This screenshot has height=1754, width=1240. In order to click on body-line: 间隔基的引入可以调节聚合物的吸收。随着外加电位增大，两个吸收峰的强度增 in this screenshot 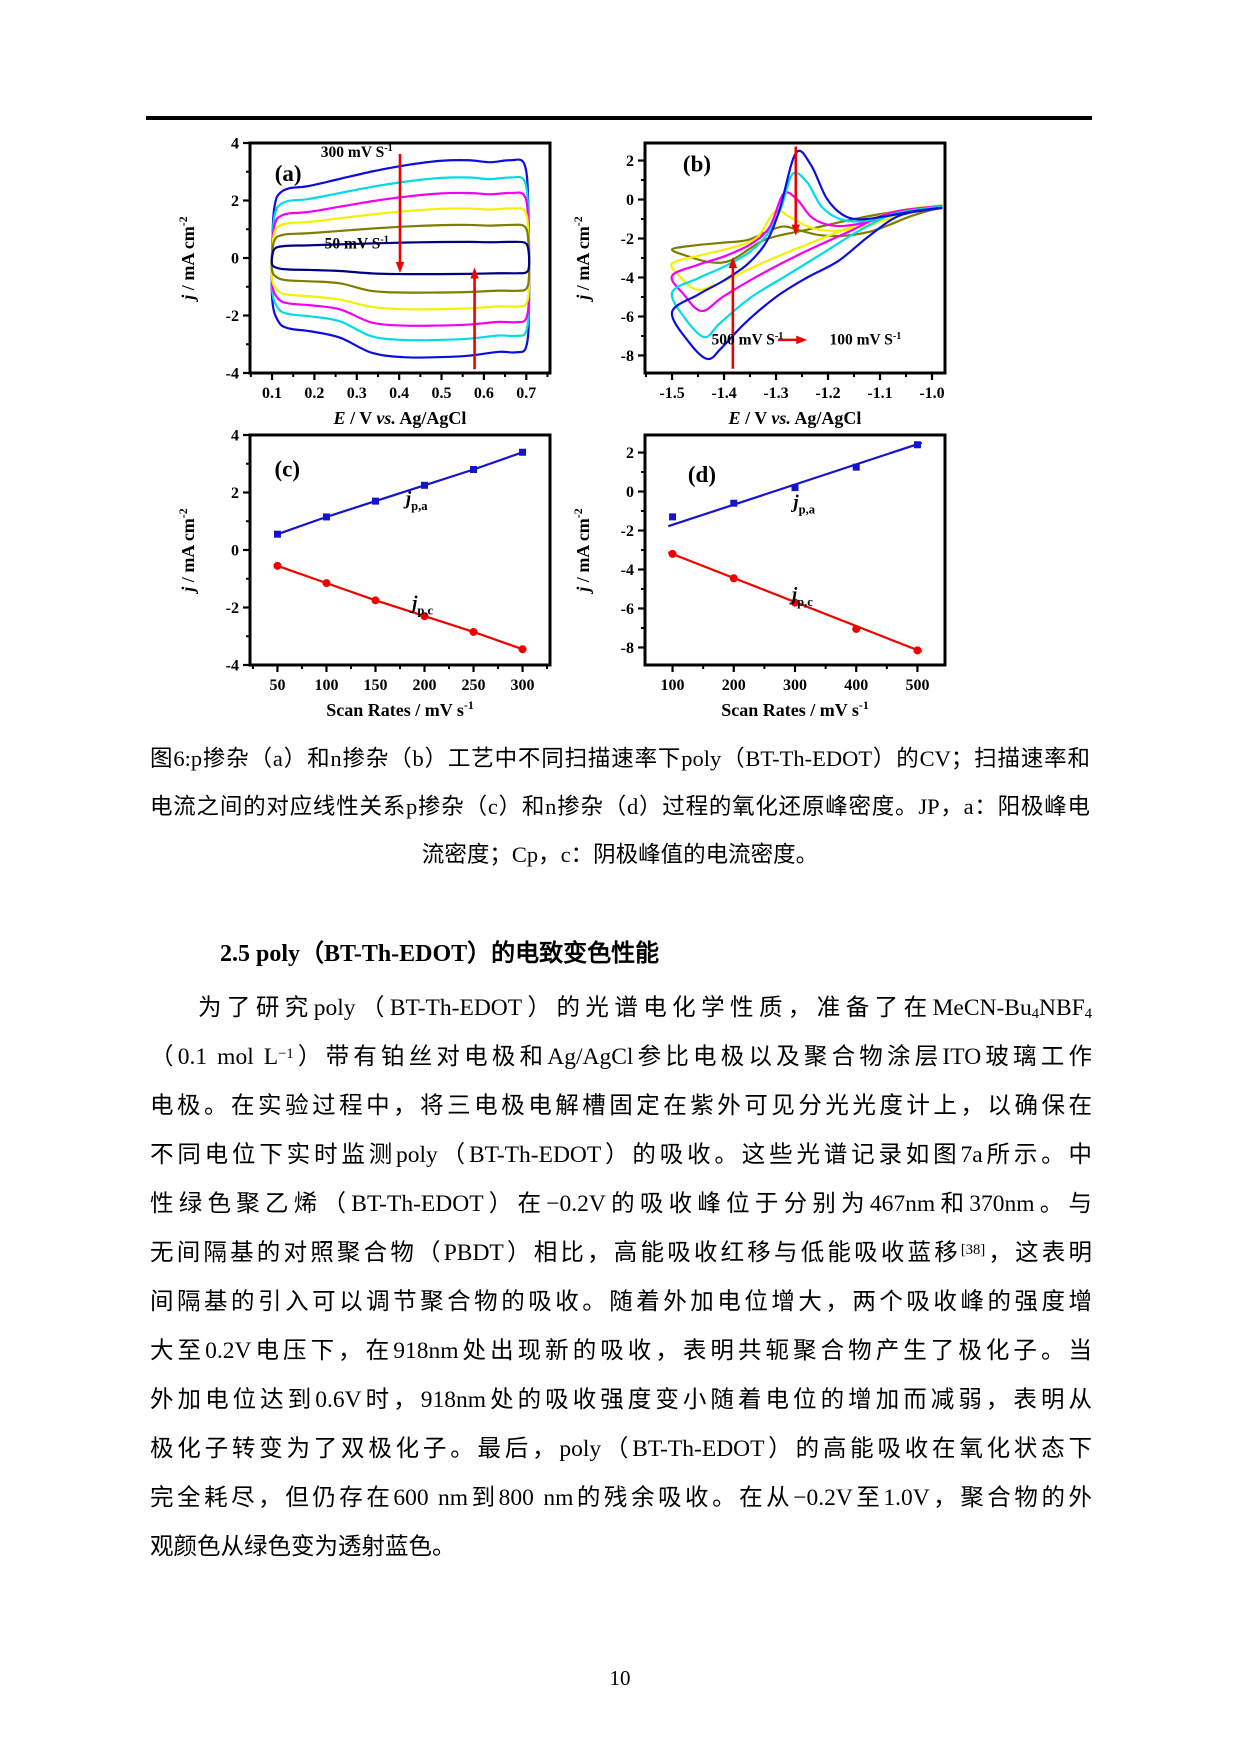, I will do `click(621, 1302)`.